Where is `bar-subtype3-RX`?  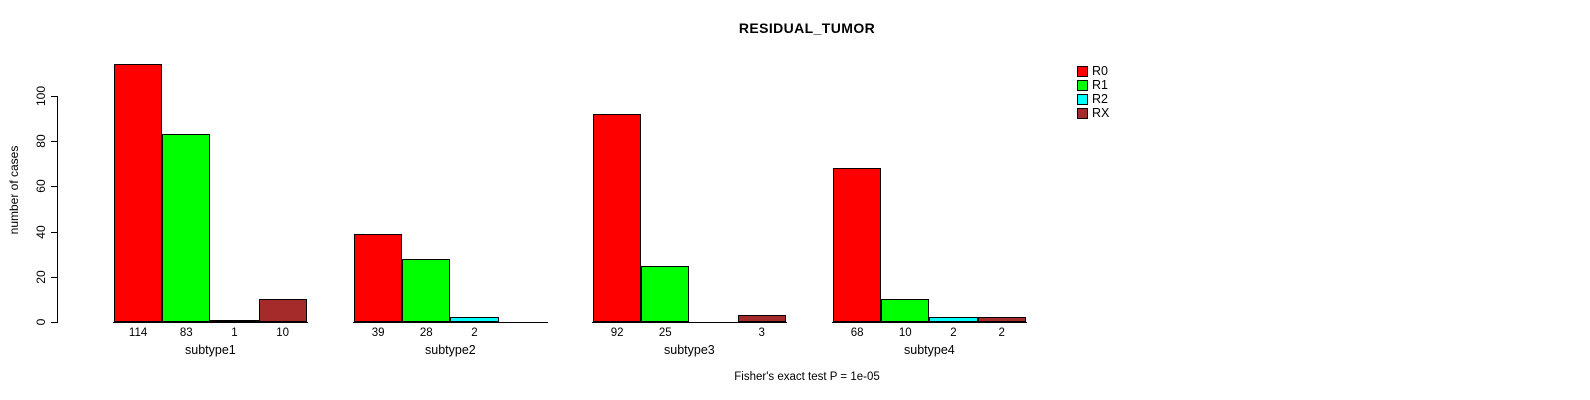
bar-subtype3-RX is located at coordinates (761, 318).